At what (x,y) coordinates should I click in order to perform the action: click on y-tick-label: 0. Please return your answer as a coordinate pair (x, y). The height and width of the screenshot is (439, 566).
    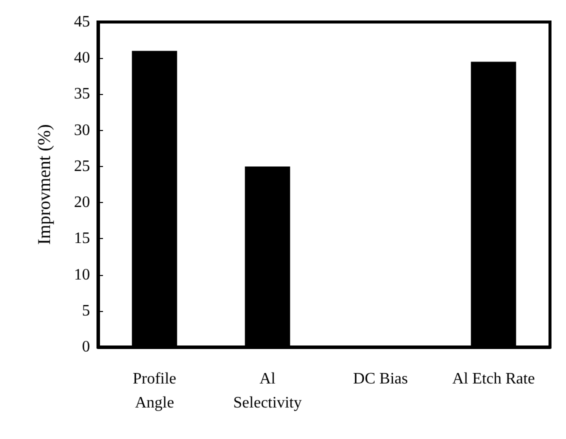
    Looking at the image, I should click on (86, 347).